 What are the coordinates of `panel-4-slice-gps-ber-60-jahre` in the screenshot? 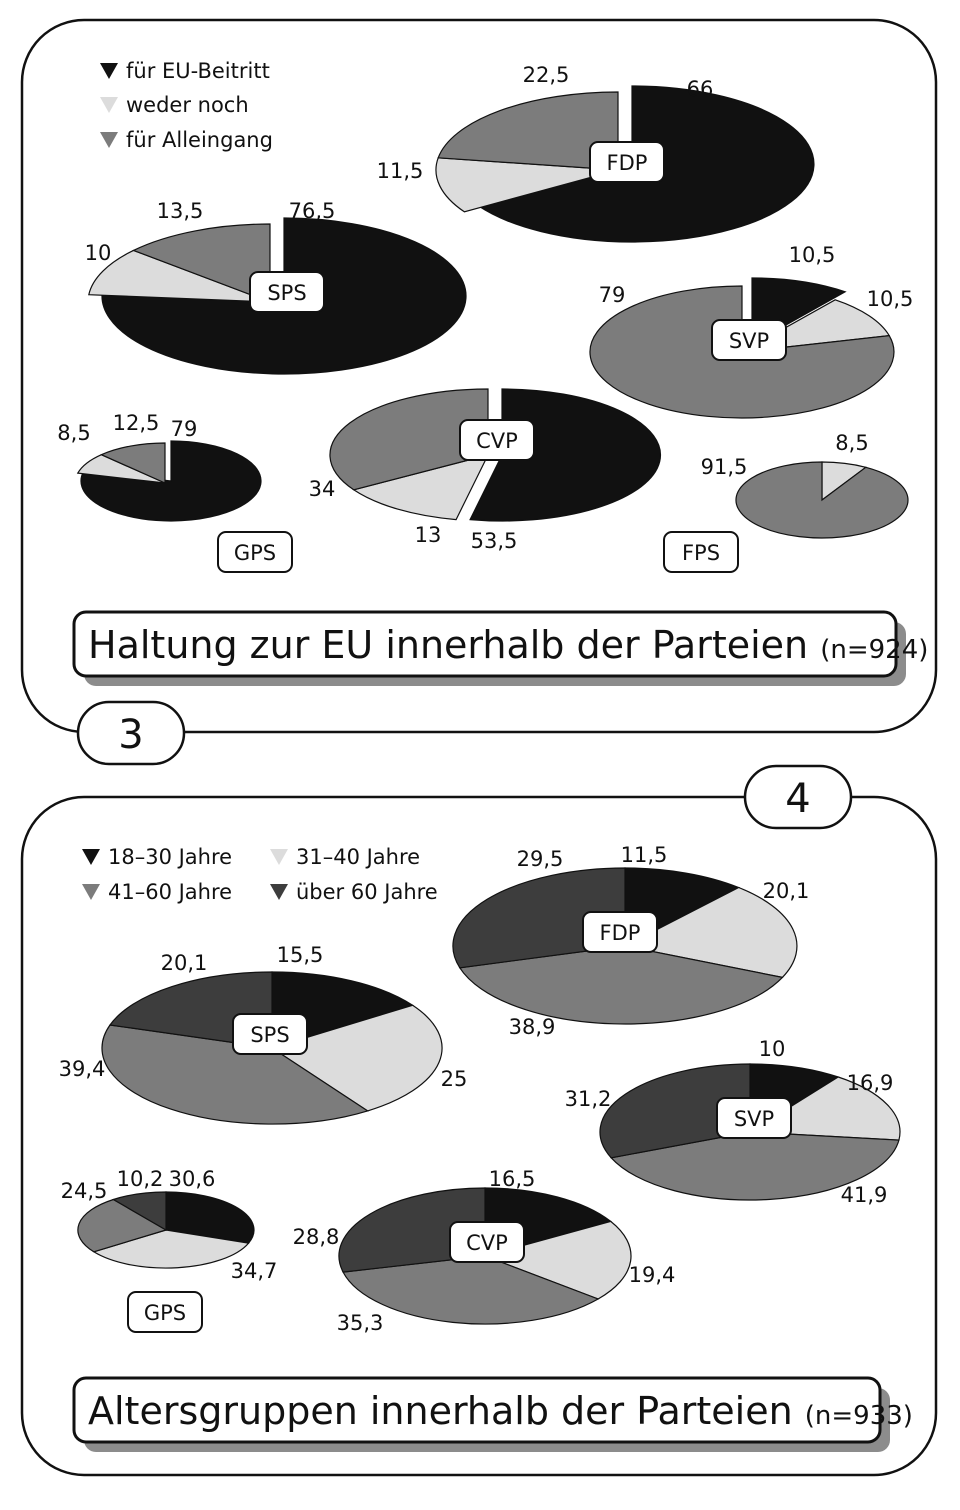 It's located at (139, 1211).